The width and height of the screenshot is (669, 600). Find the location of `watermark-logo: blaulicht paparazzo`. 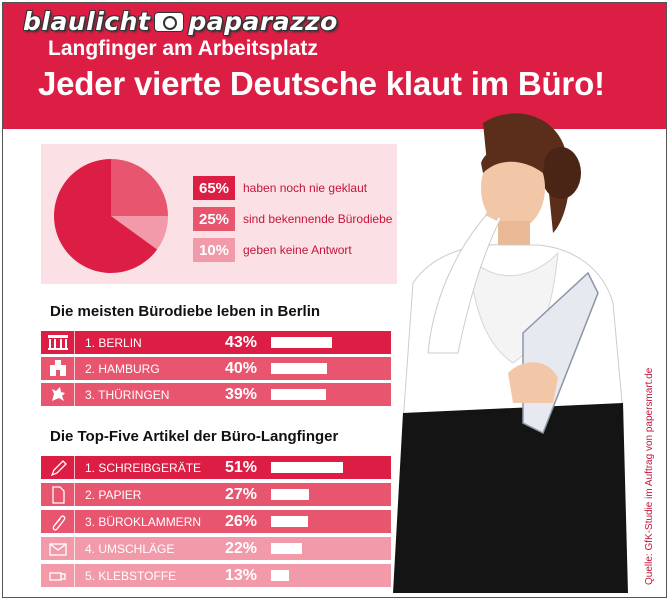

watermark-logo: blaulicht paparazzo is located at coordinates (180, 21).